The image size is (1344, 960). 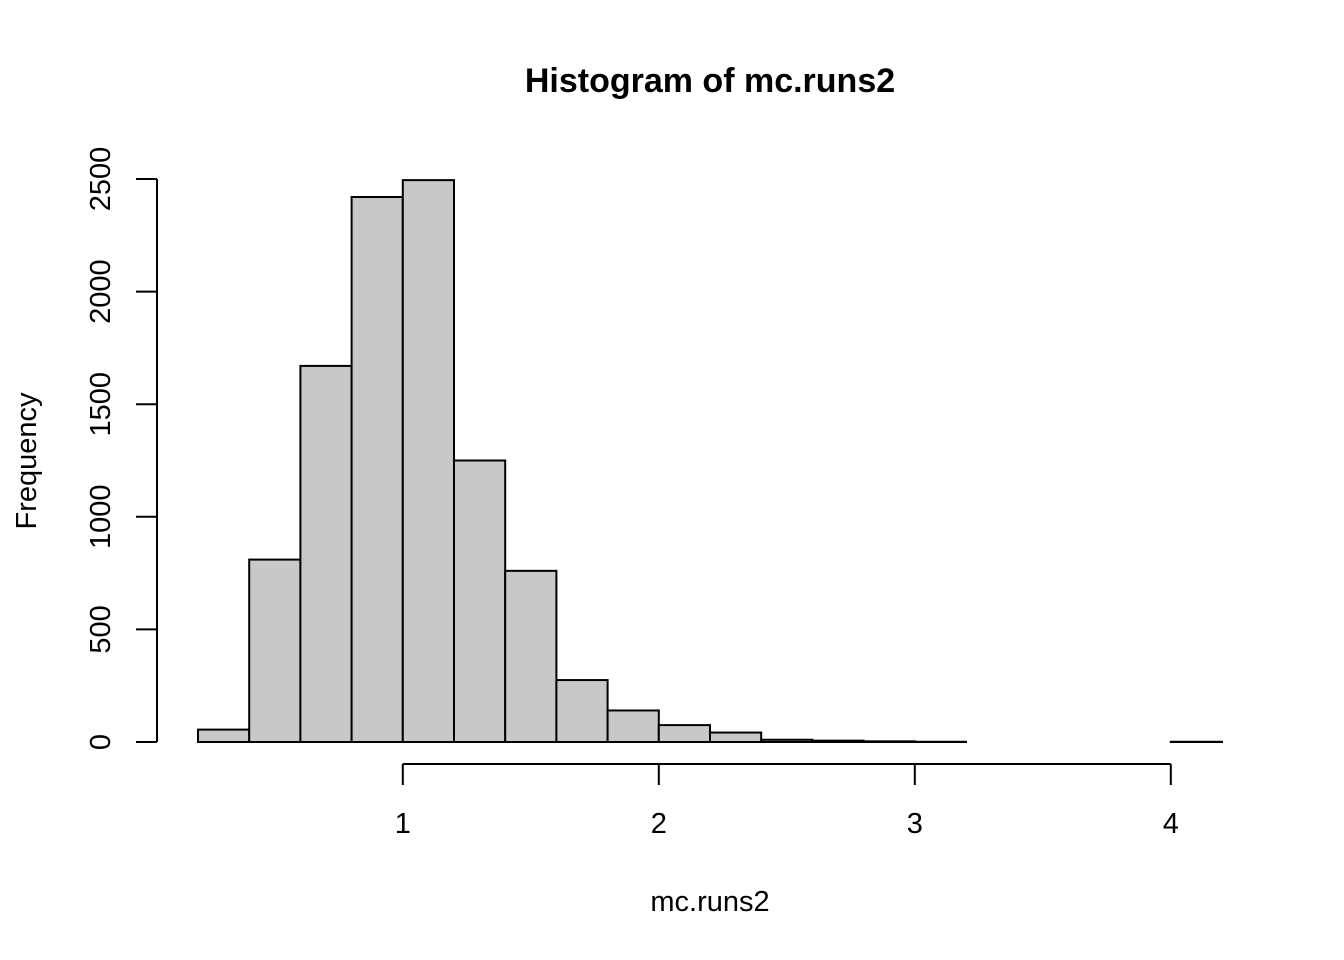 I want to click on y-tick-label: 500, so click(x=101, y=629).